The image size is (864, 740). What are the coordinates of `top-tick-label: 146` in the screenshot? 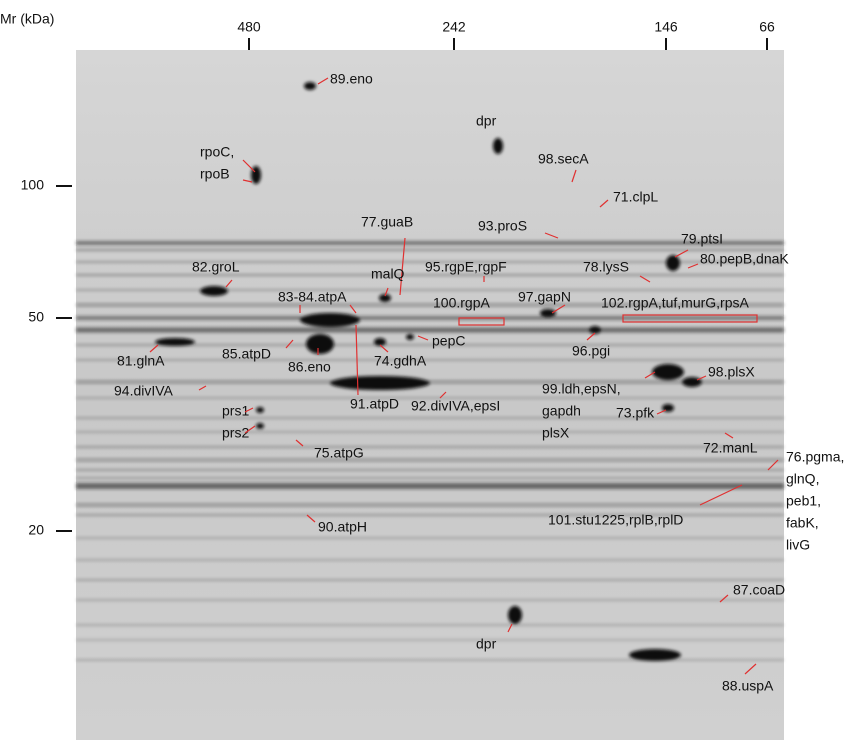 It's located at (666, 27).